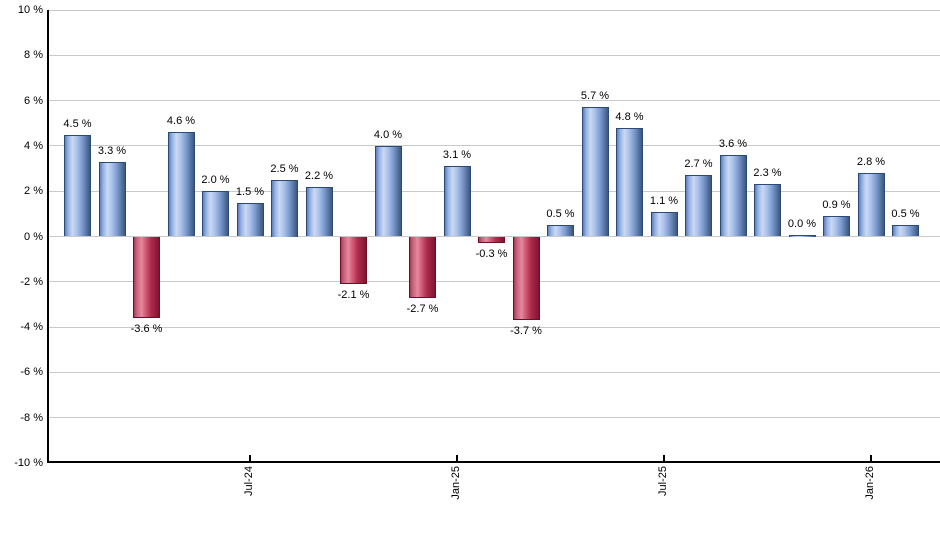  What do you see at coordinates (526, 331) in the screenshot?
I see `bar-value-label: -3.7 %` at bounding box center [526, 331].